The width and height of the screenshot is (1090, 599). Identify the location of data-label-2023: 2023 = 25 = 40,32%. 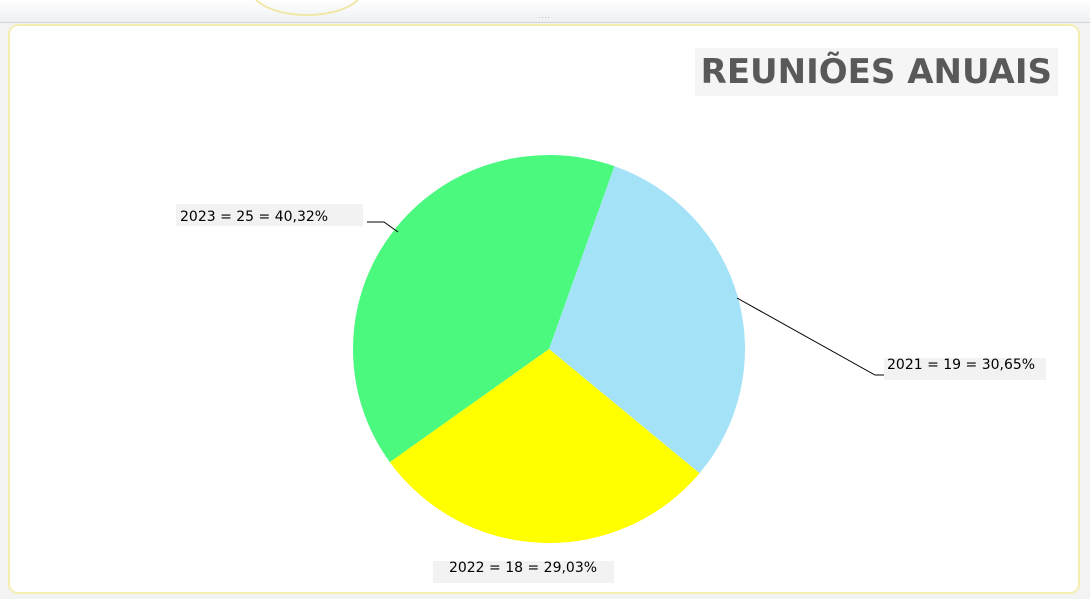
(254, 217).